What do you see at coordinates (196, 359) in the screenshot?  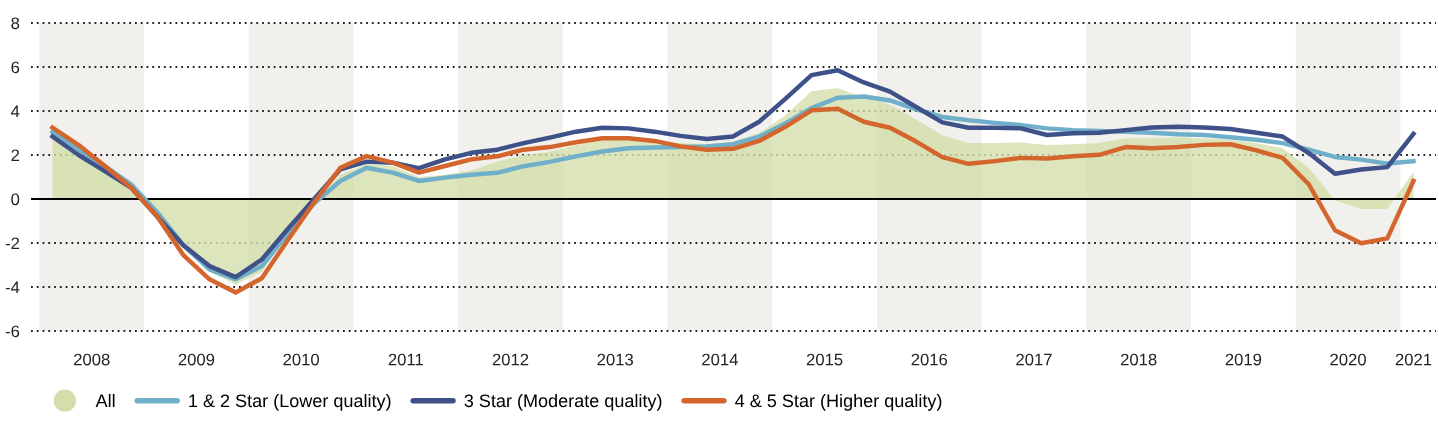 I see `x-tick-label: 2009` at bounding box center [196, 359].